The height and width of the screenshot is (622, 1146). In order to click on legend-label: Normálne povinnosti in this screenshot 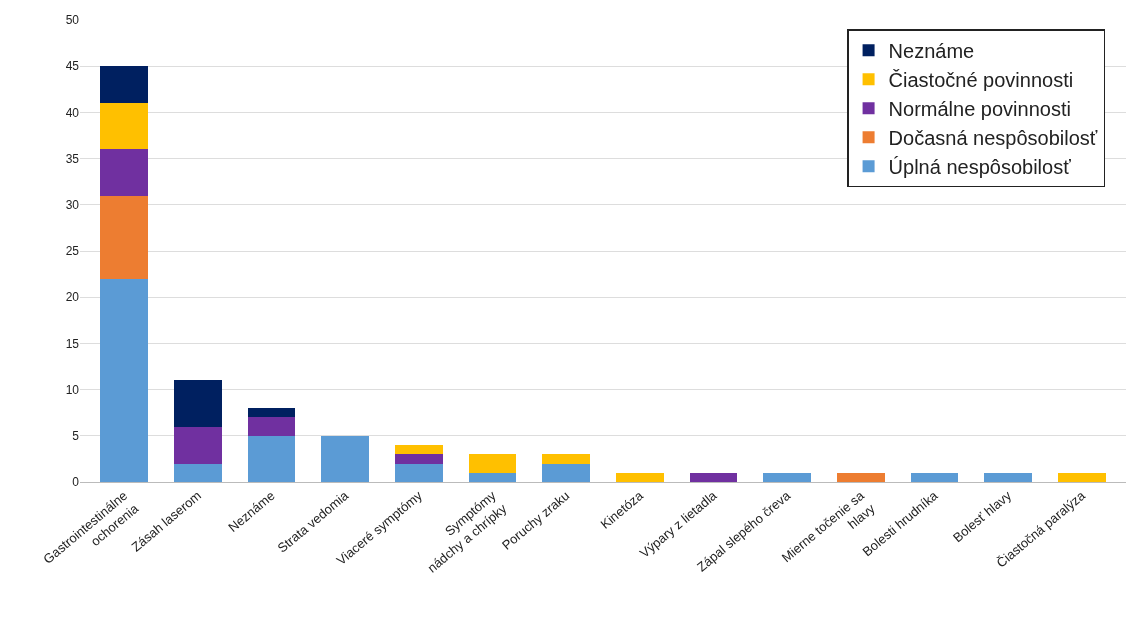, I will do `click(979, 109)`.